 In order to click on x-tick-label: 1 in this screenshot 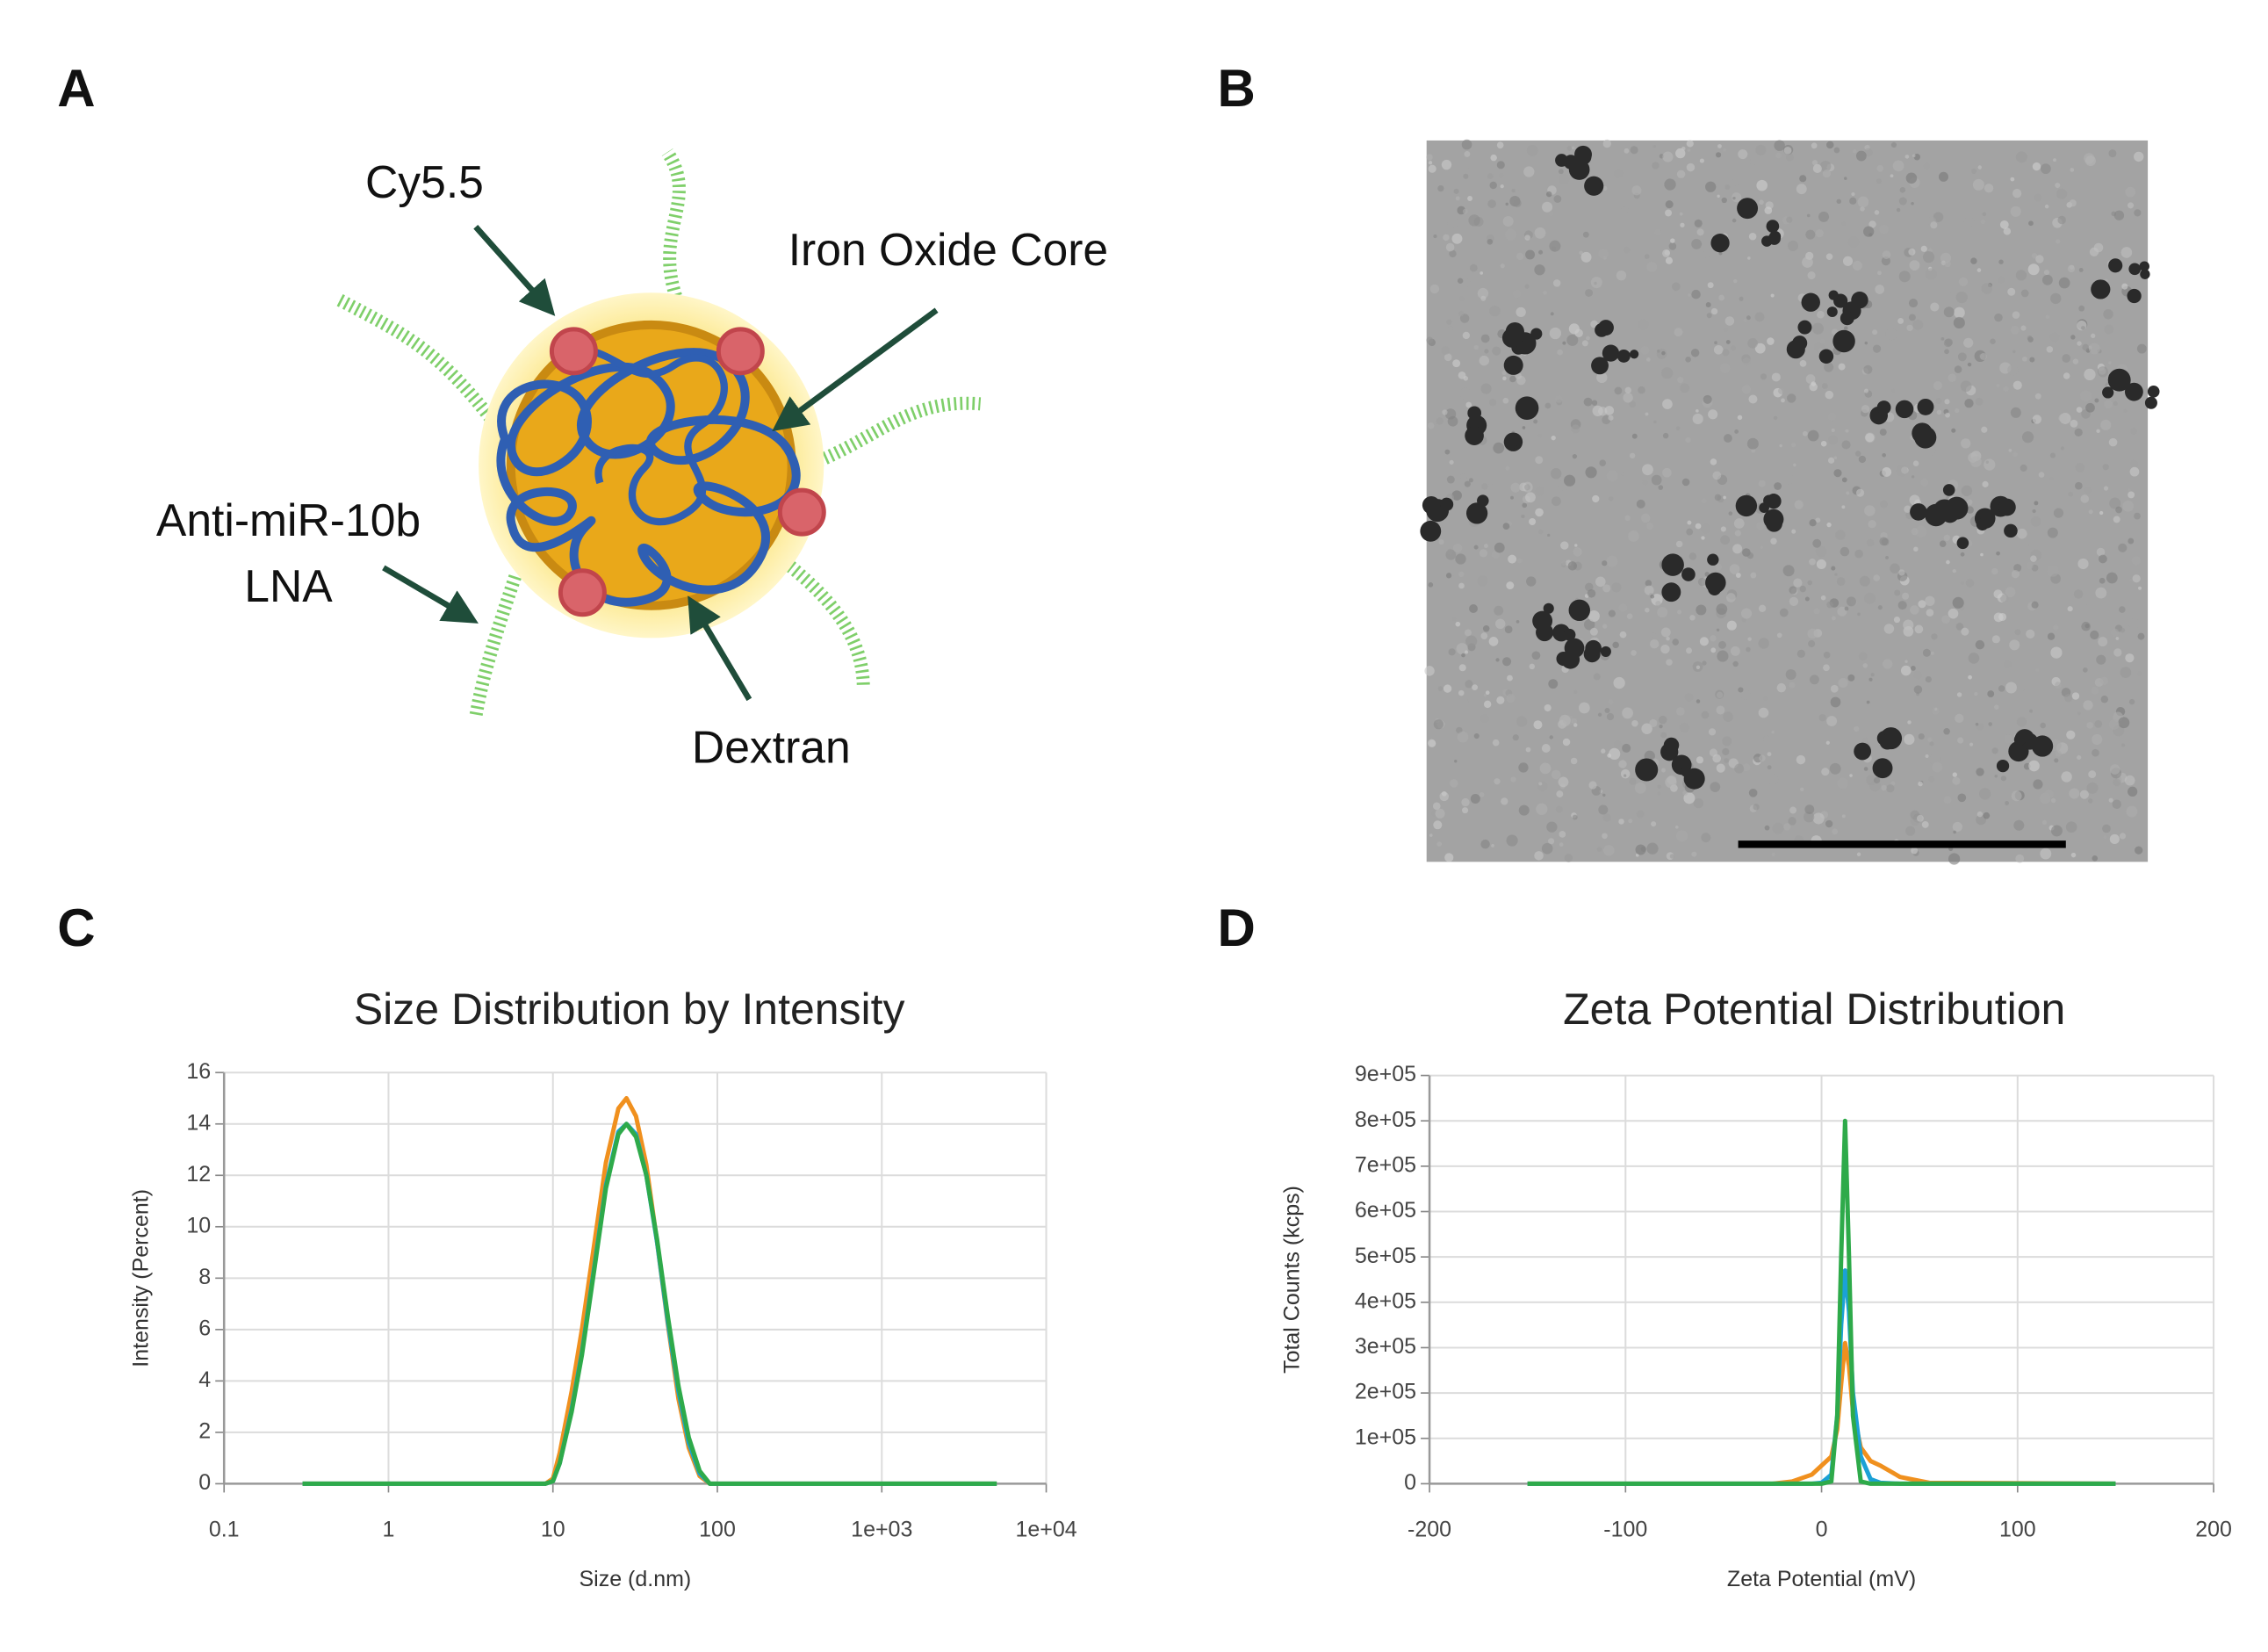, I will do `click(389, 1529)`.